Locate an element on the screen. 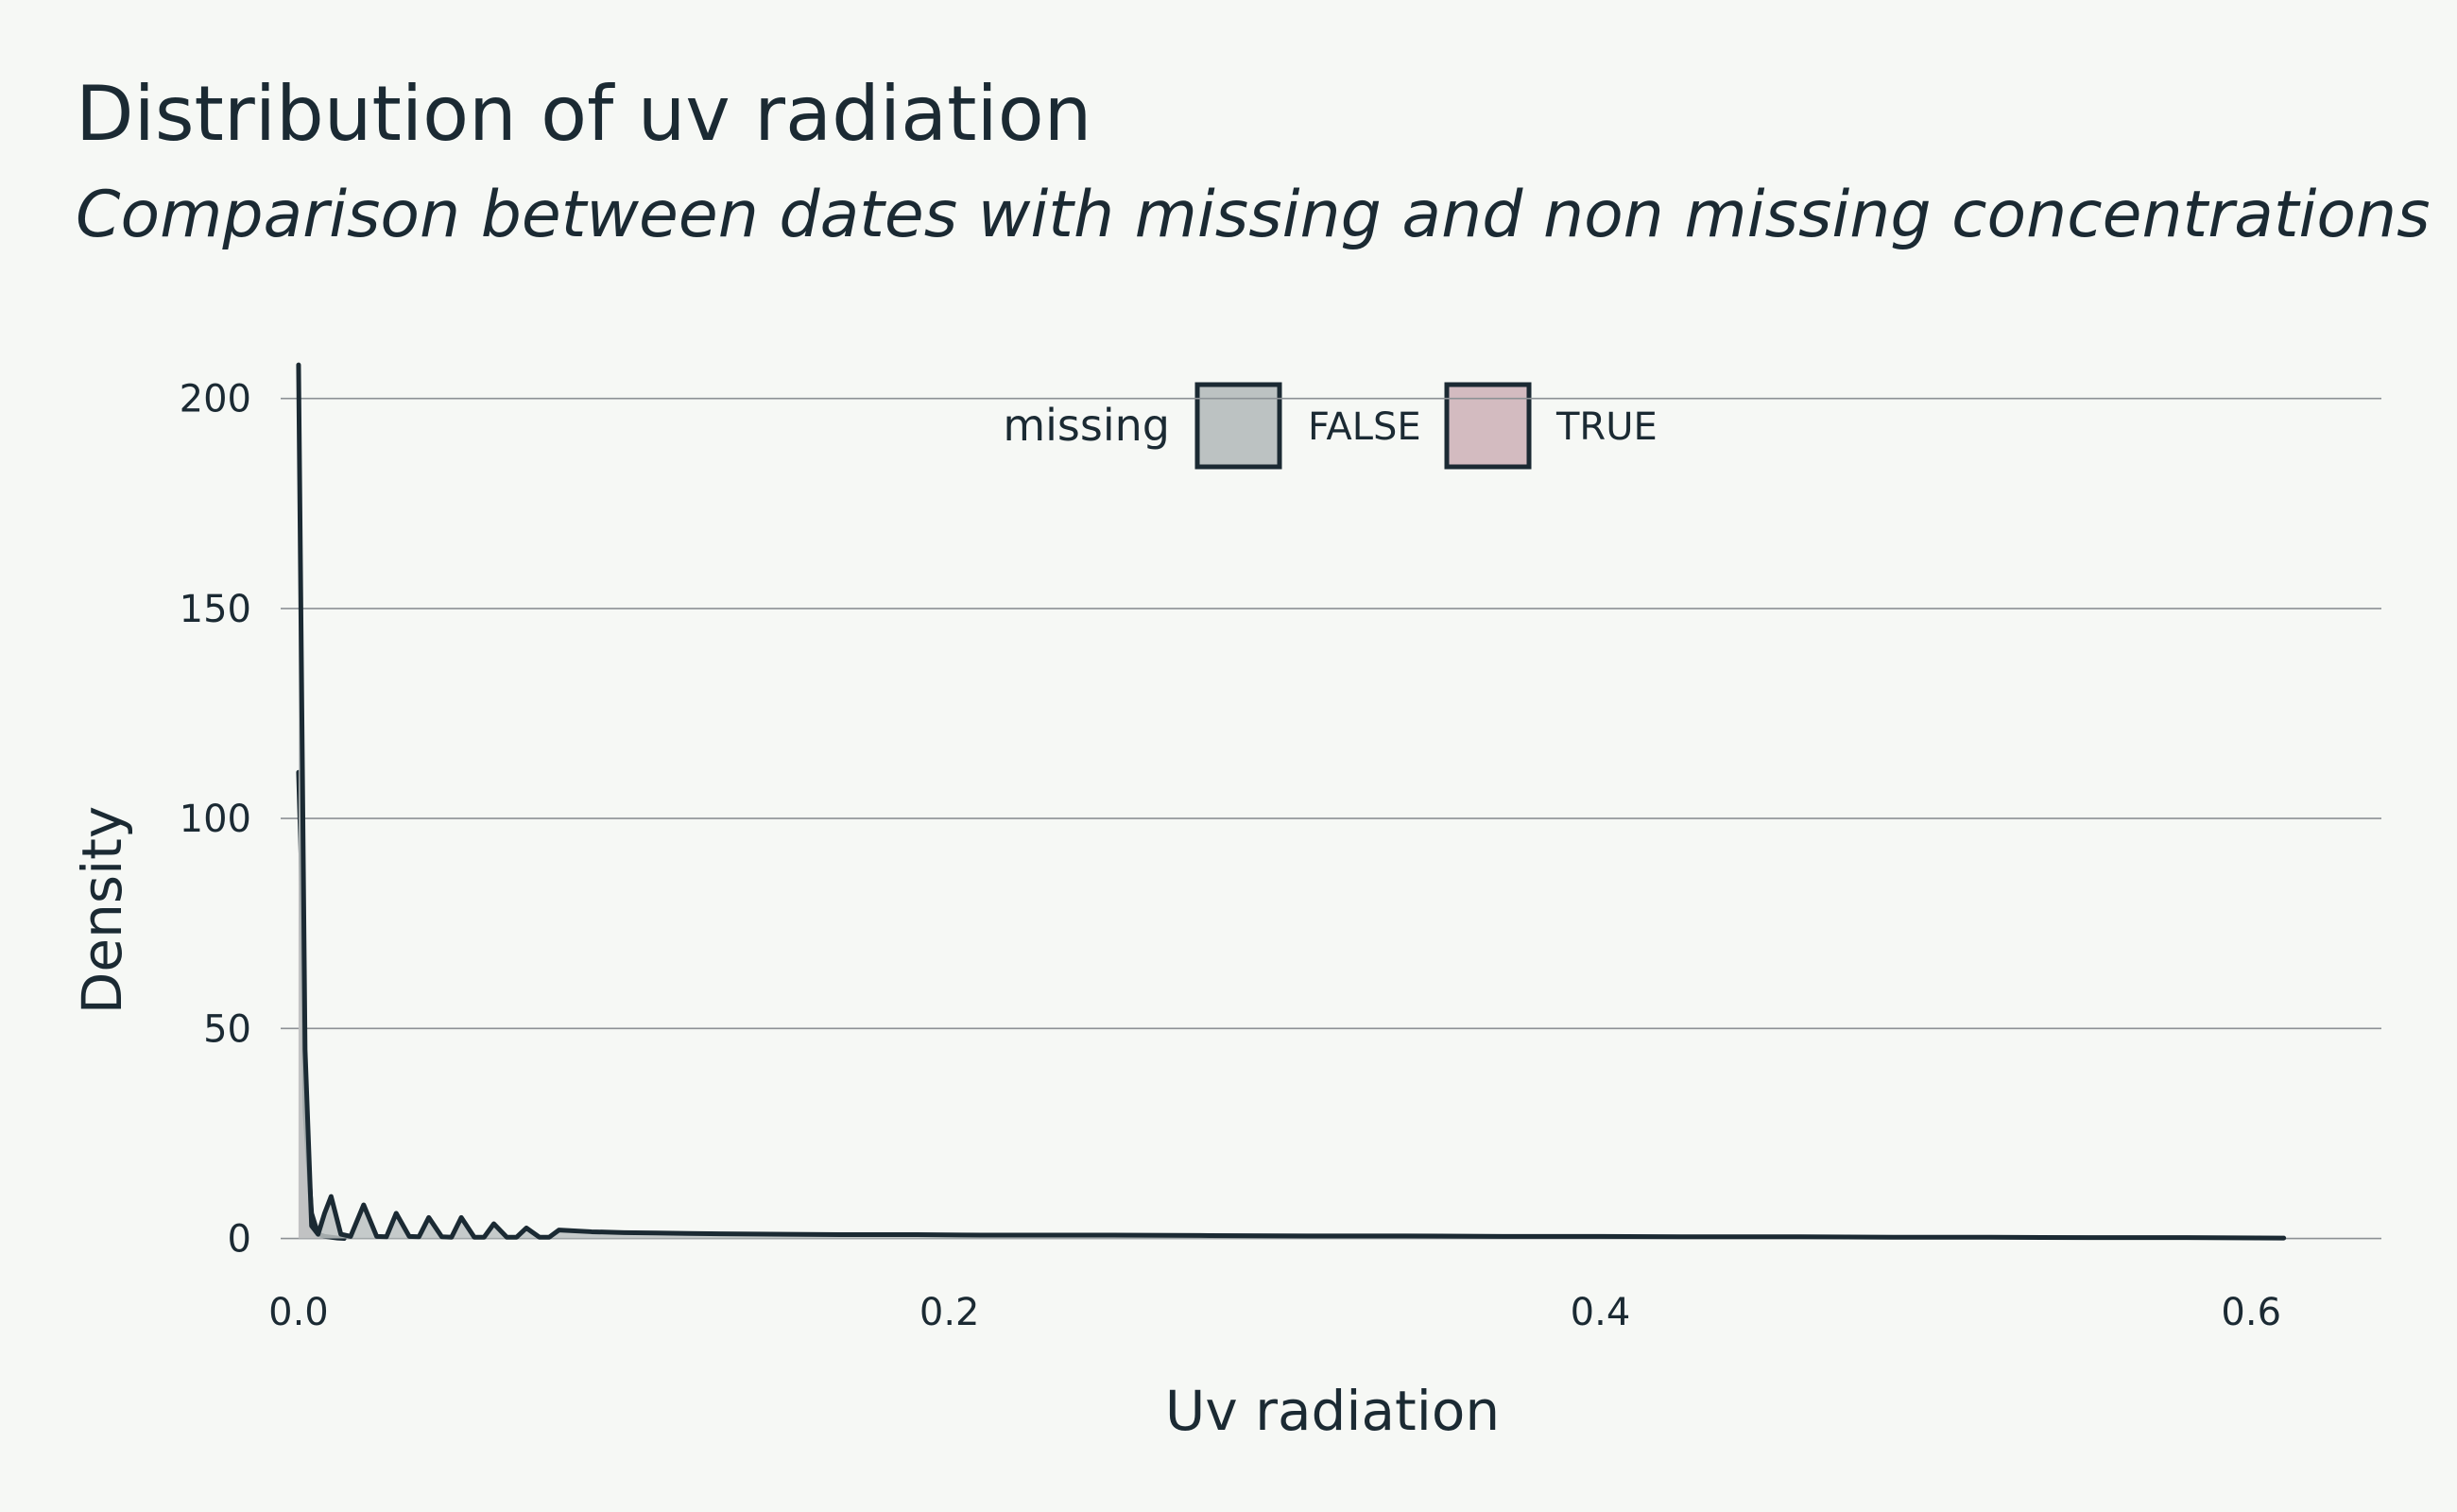  x-tick-label: 0.0 is located at coordinates (298, 1312).